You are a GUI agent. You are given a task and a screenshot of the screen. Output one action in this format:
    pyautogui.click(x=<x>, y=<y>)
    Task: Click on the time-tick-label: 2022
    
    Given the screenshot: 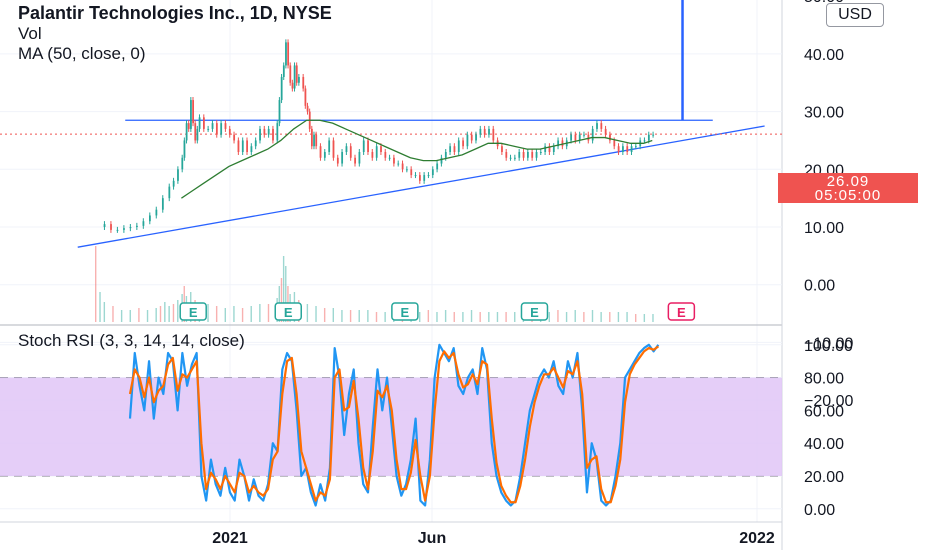 What is the action you would take?
    pyautogui.click(x=757, y=538)
    